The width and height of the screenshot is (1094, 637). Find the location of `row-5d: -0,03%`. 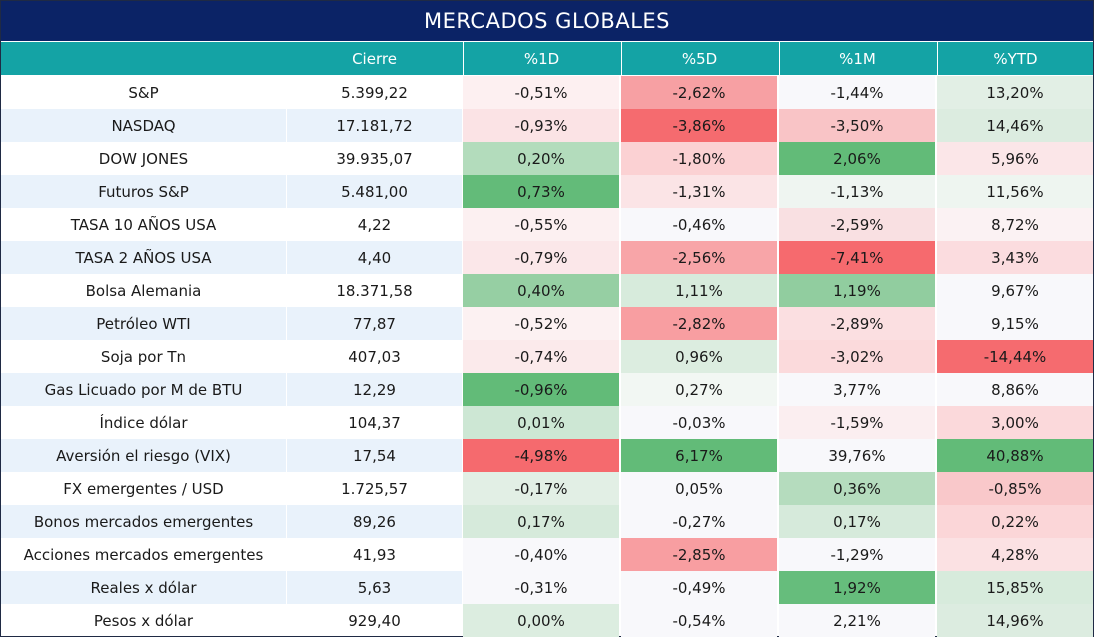

row-5d: -0,03% is located at coordinates (699, 422).